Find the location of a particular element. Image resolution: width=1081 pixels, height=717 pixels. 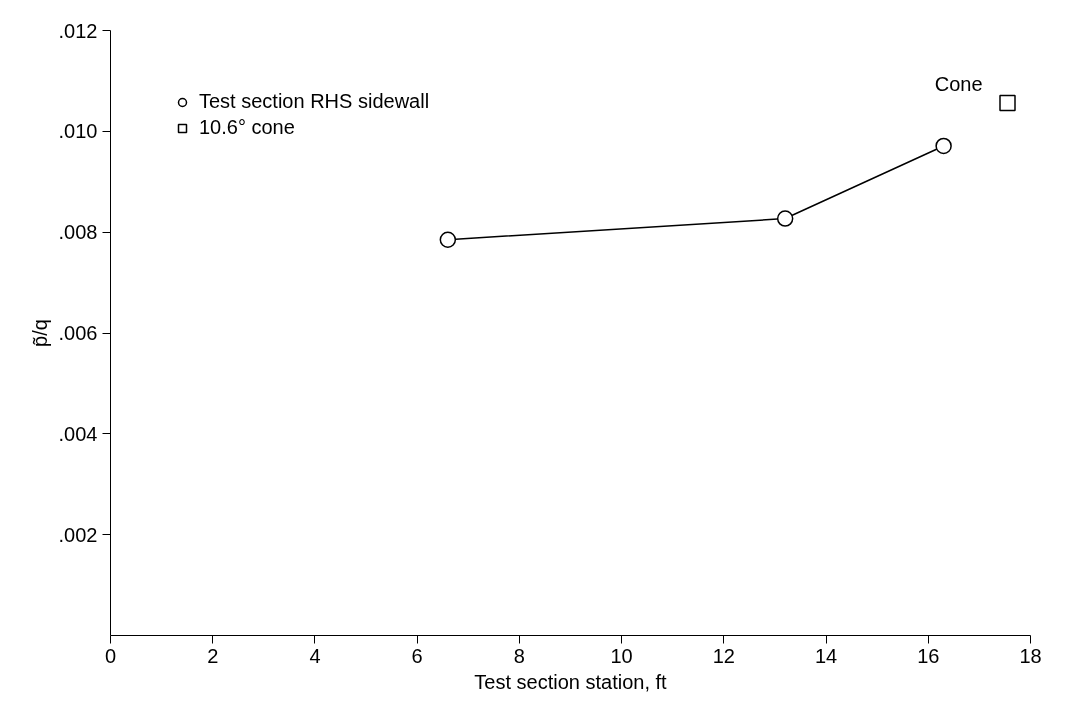

x-tick-label: 0 is located at coordinates (110, 655).